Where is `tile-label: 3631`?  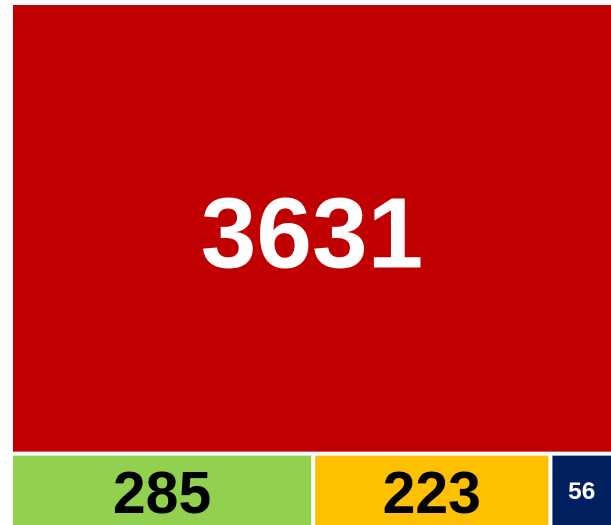 tile-label: 3631 is located at coordinates (312, 233).